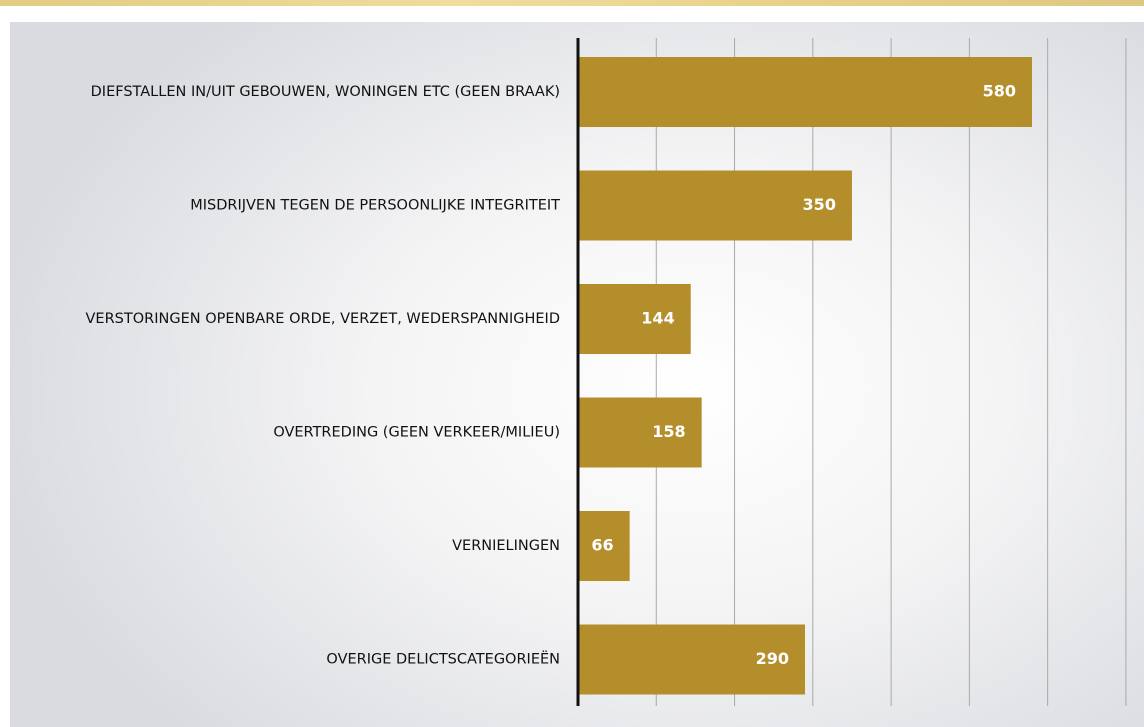  What do you see at coordinates (772, 658) in the screenshot?
I see `data-label-5: 290` at bounding box center [772, 658].